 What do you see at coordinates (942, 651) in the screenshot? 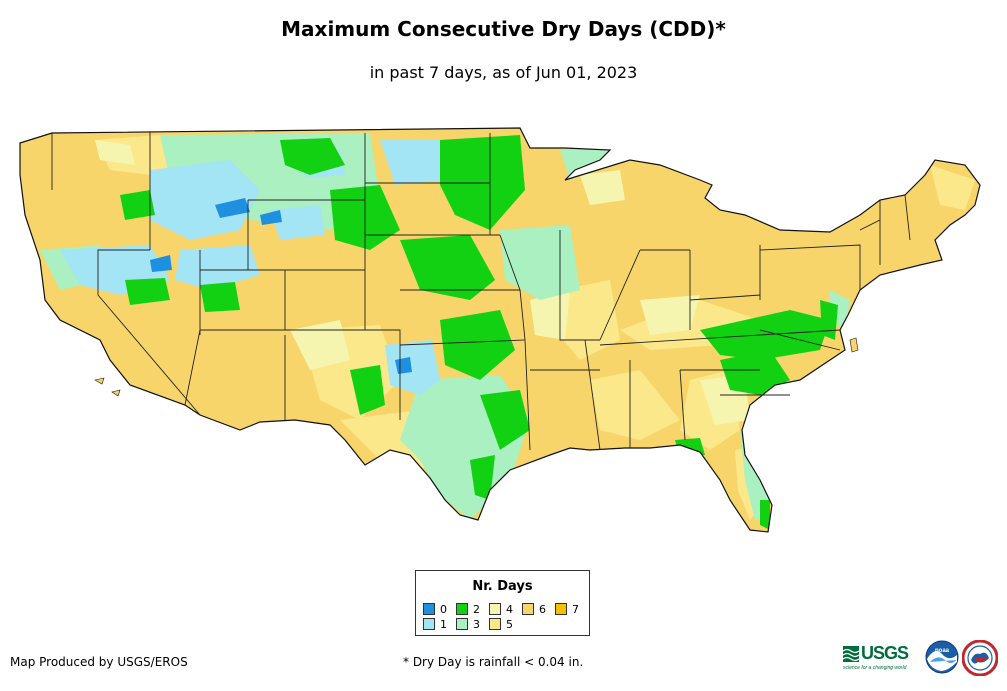
I see `svg-text: noaa` at bounding box center [942, 651].